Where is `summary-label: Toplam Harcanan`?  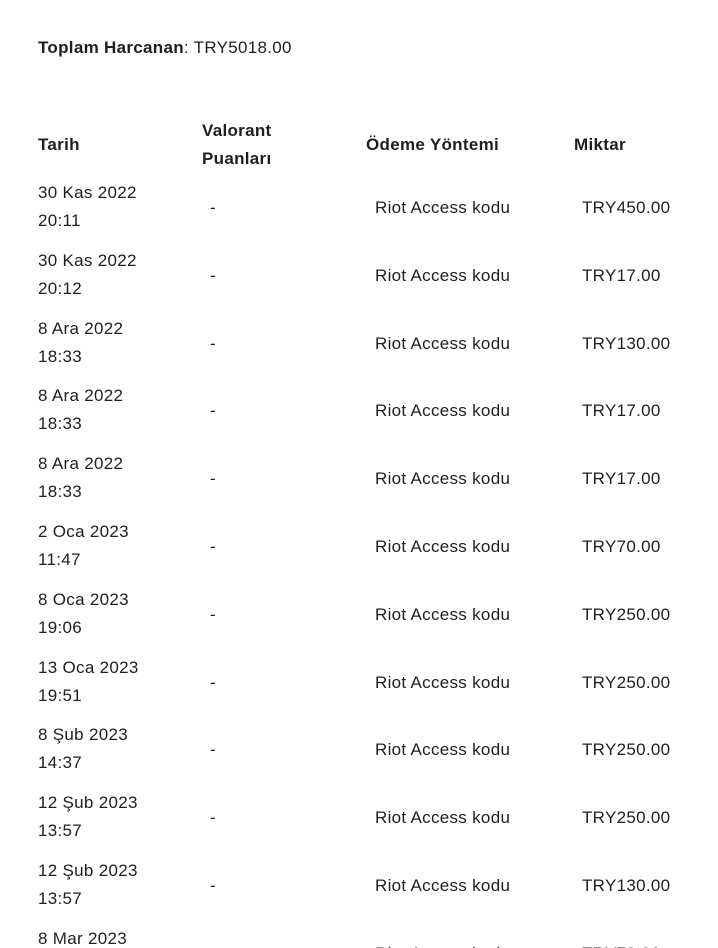
summary-label: Toplam Harcanan is located at coordinates (111, 47).